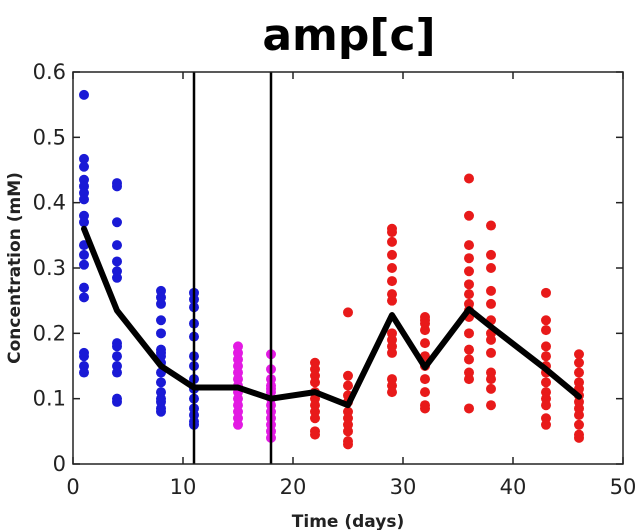  I want to click on chart-title: amp[c], so click(348, 35).